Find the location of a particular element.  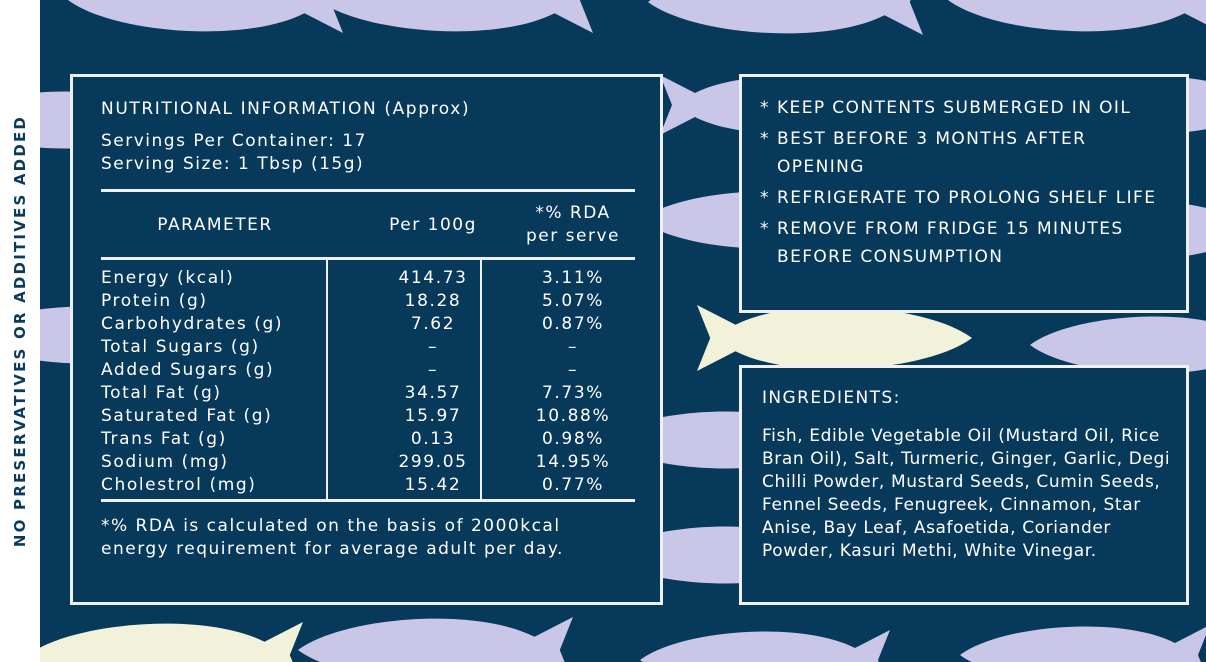

row-rda: 5.07% is located at coordinates (572, 301).